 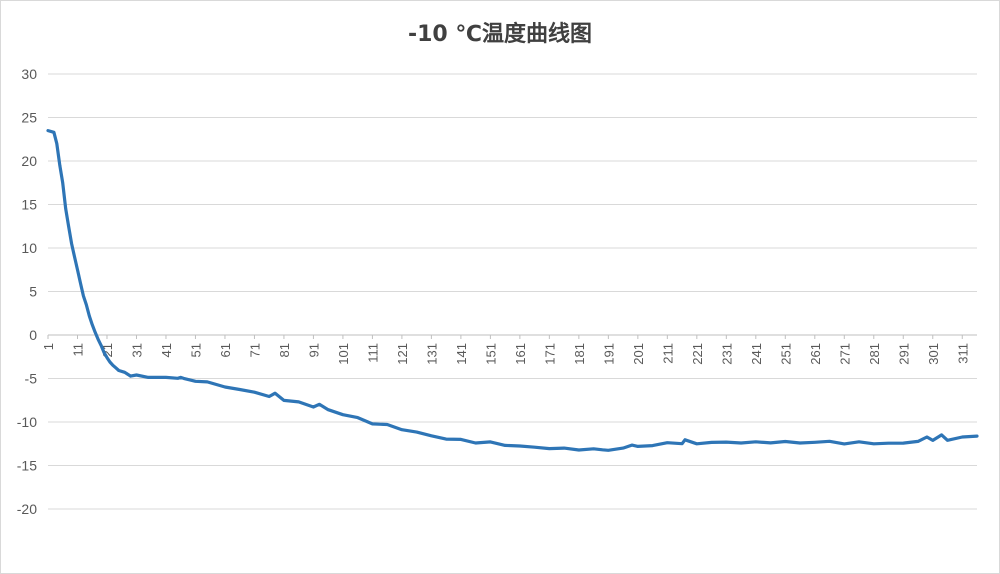 What do you see at coordinates (844, 354) in the screenshot?
I see `x-tick-label: 271` at bounding box center [844, 354].